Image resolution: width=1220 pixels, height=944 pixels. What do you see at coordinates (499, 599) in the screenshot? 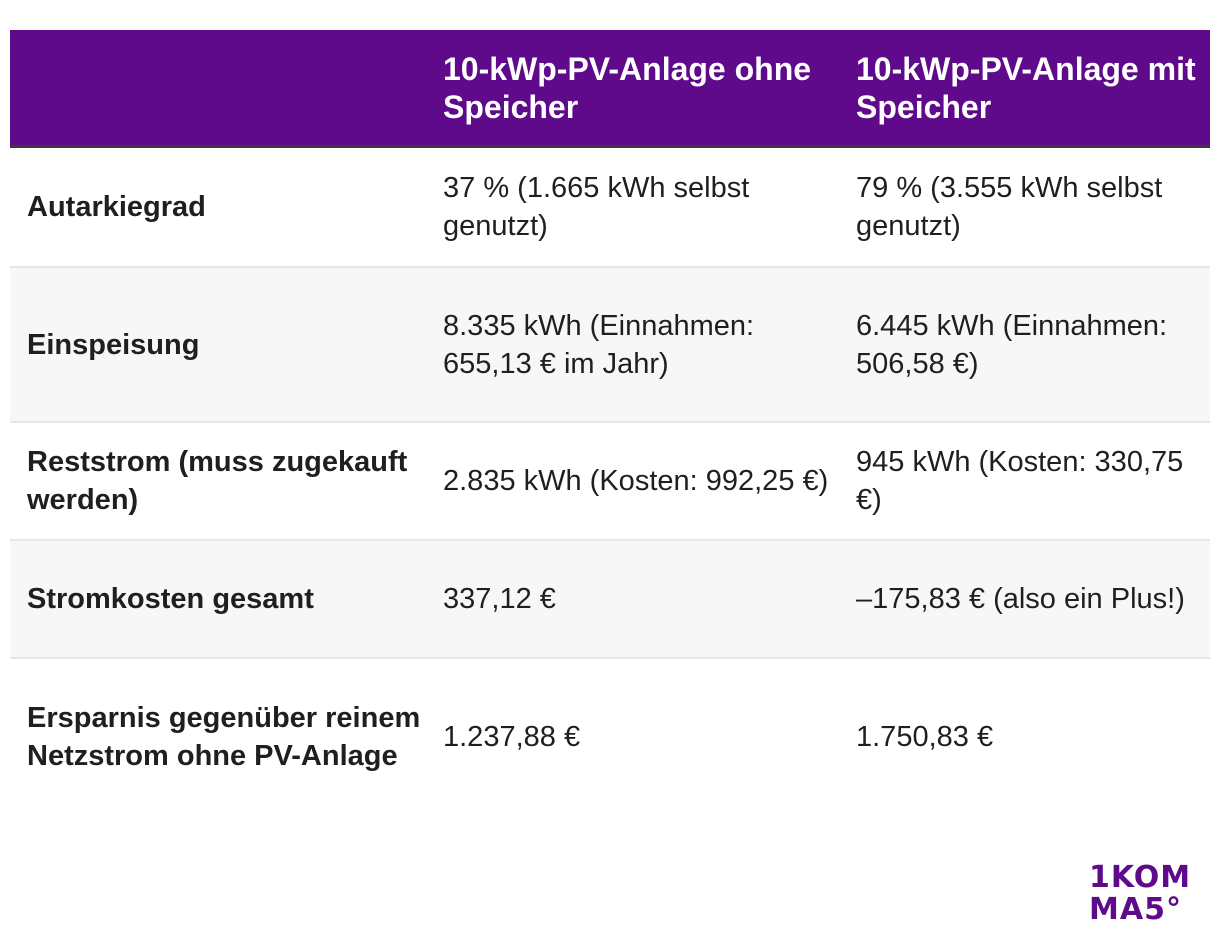
I see `cell-ohne-speicher: 337,12 €` at bounding box center [499, 599].